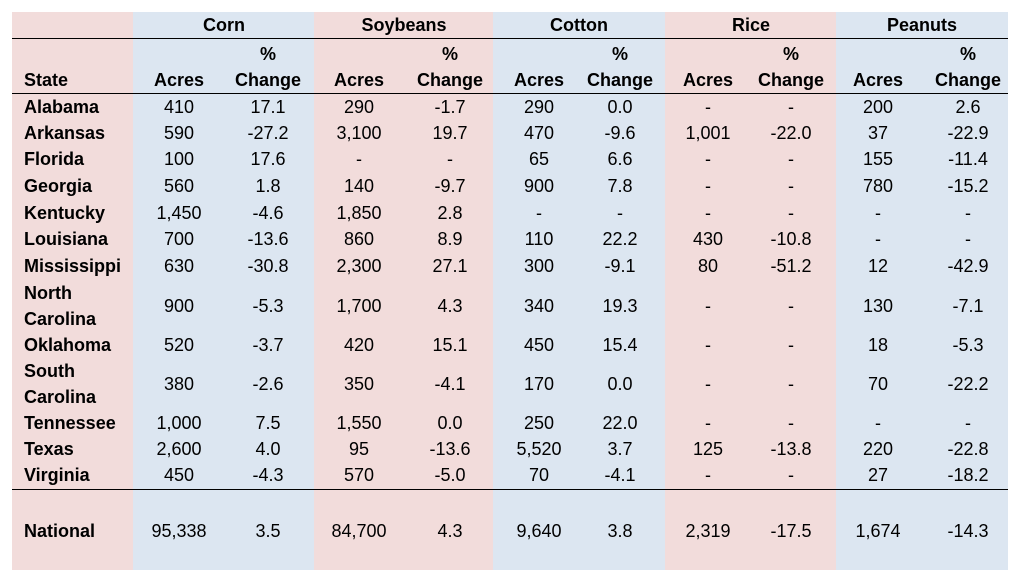  What do you see at coordinates (359, 239) in the screenshot?
I see `acres-cell: 860` at bounding box center [359, 239].